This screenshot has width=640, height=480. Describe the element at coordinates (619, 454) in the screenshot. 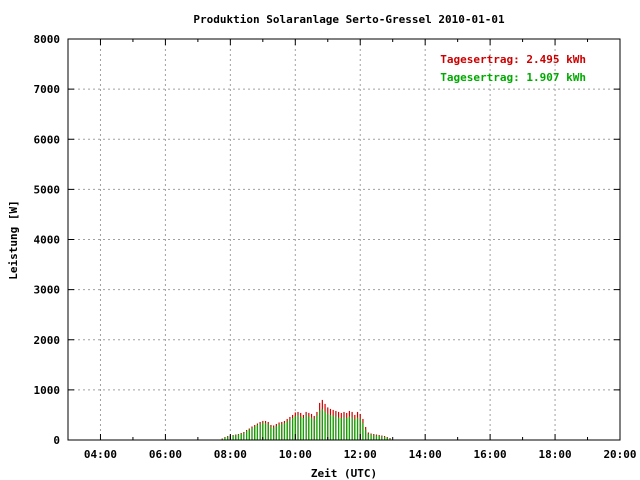

I see `x-tick-label: 20:00` at that location.